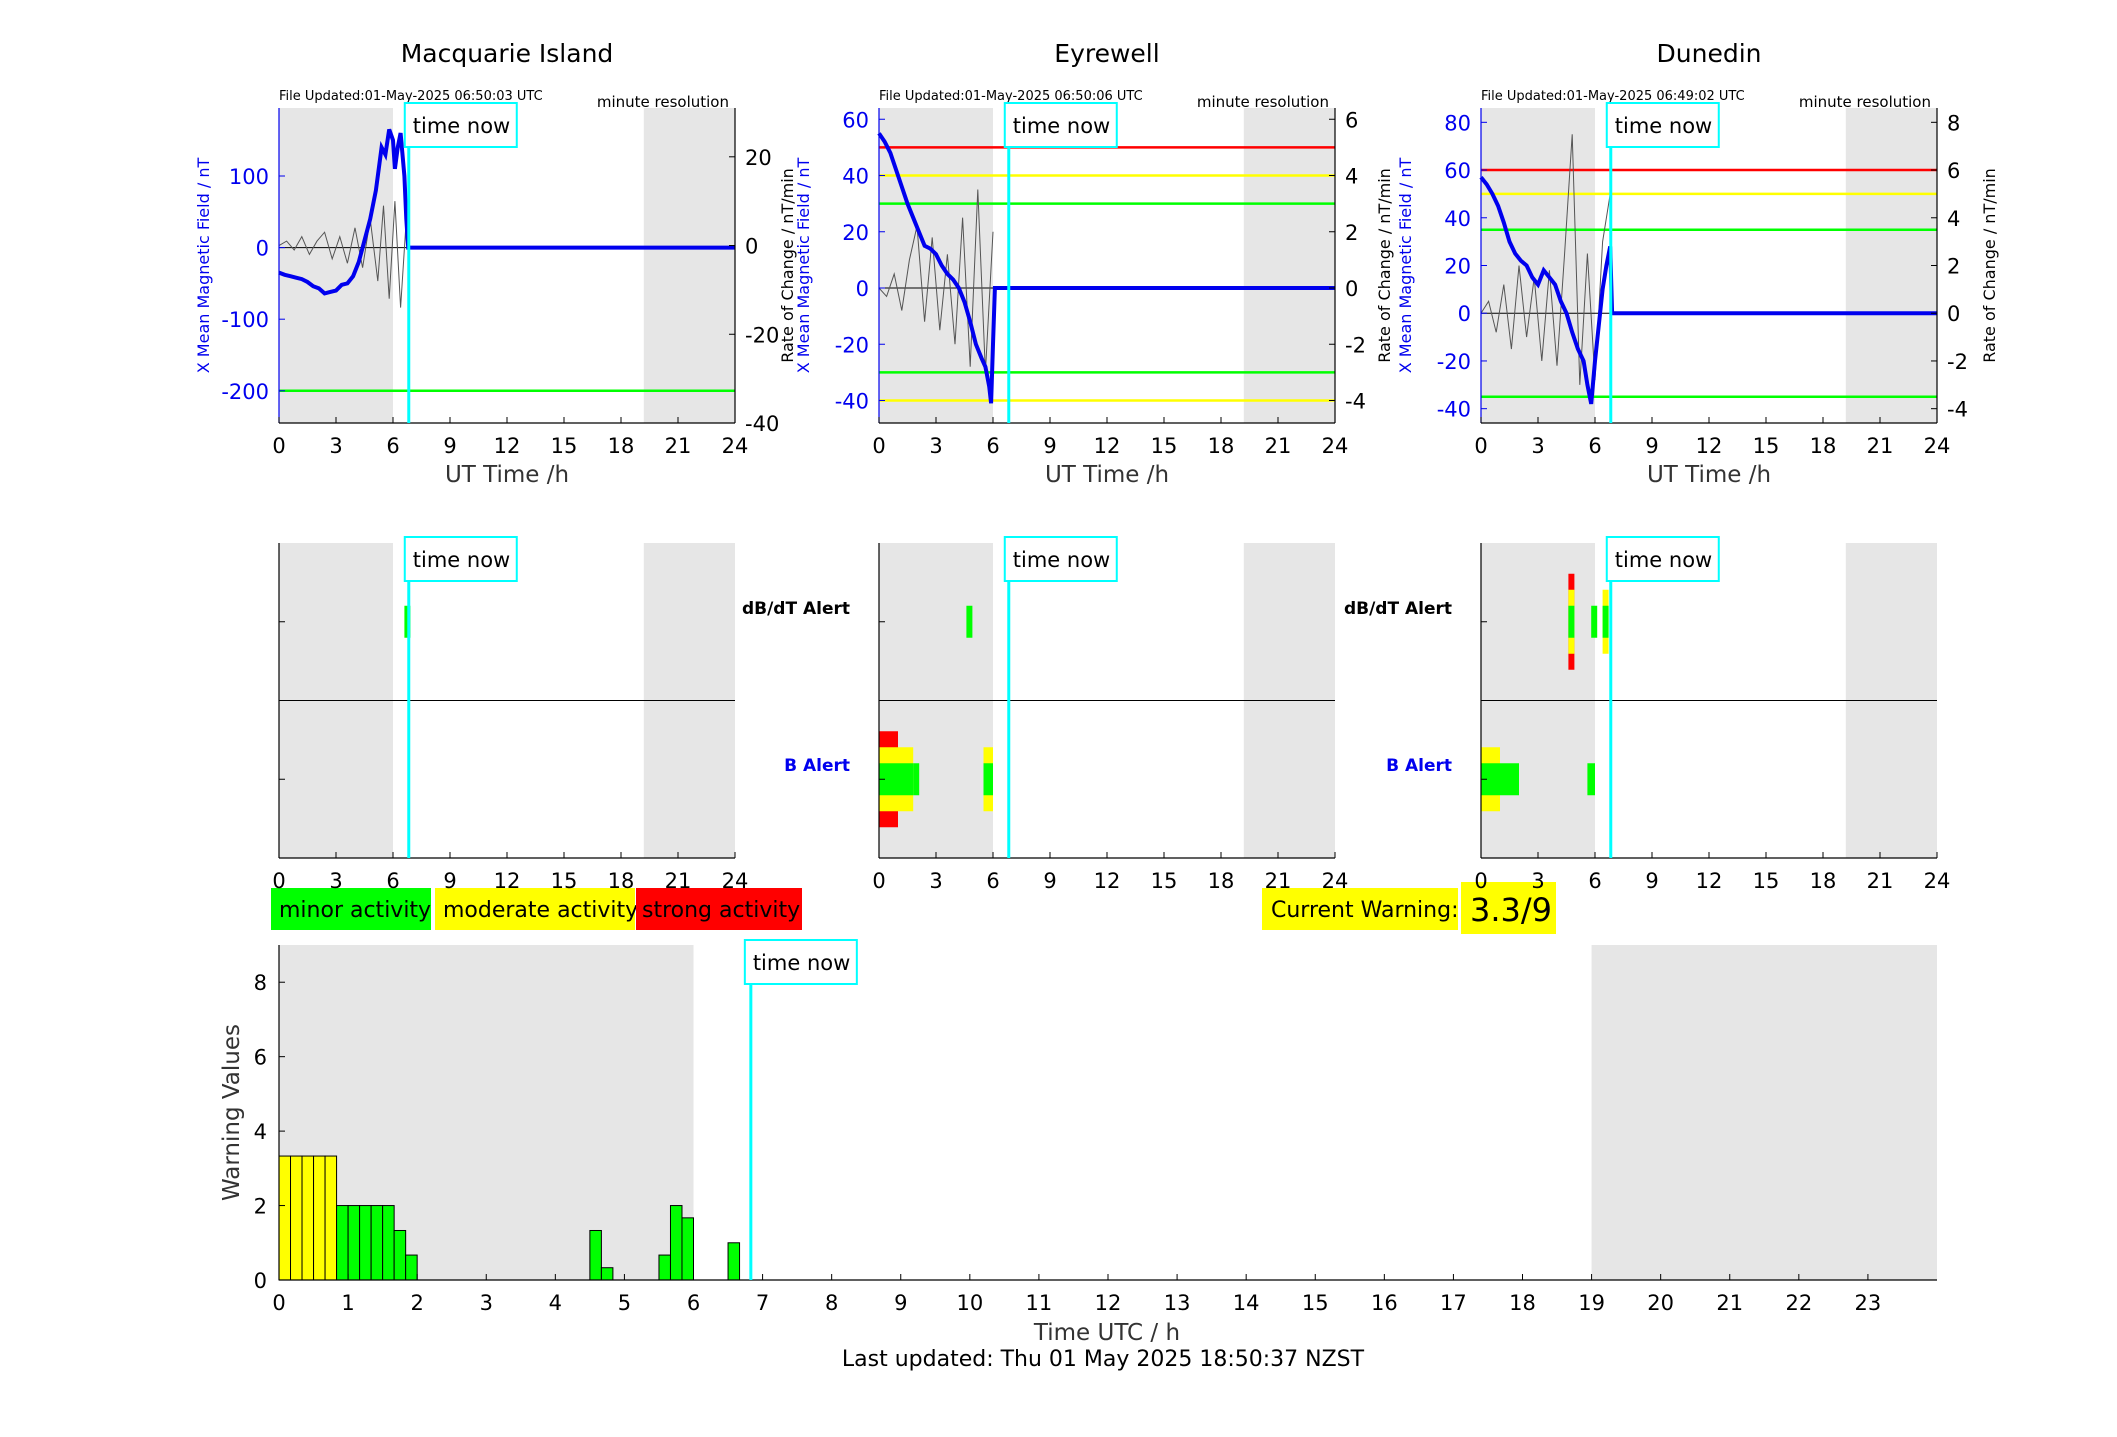  Describe the element at coordinates (249, 177) in the screenshot. I see `left-tick-label: 100` at that location.